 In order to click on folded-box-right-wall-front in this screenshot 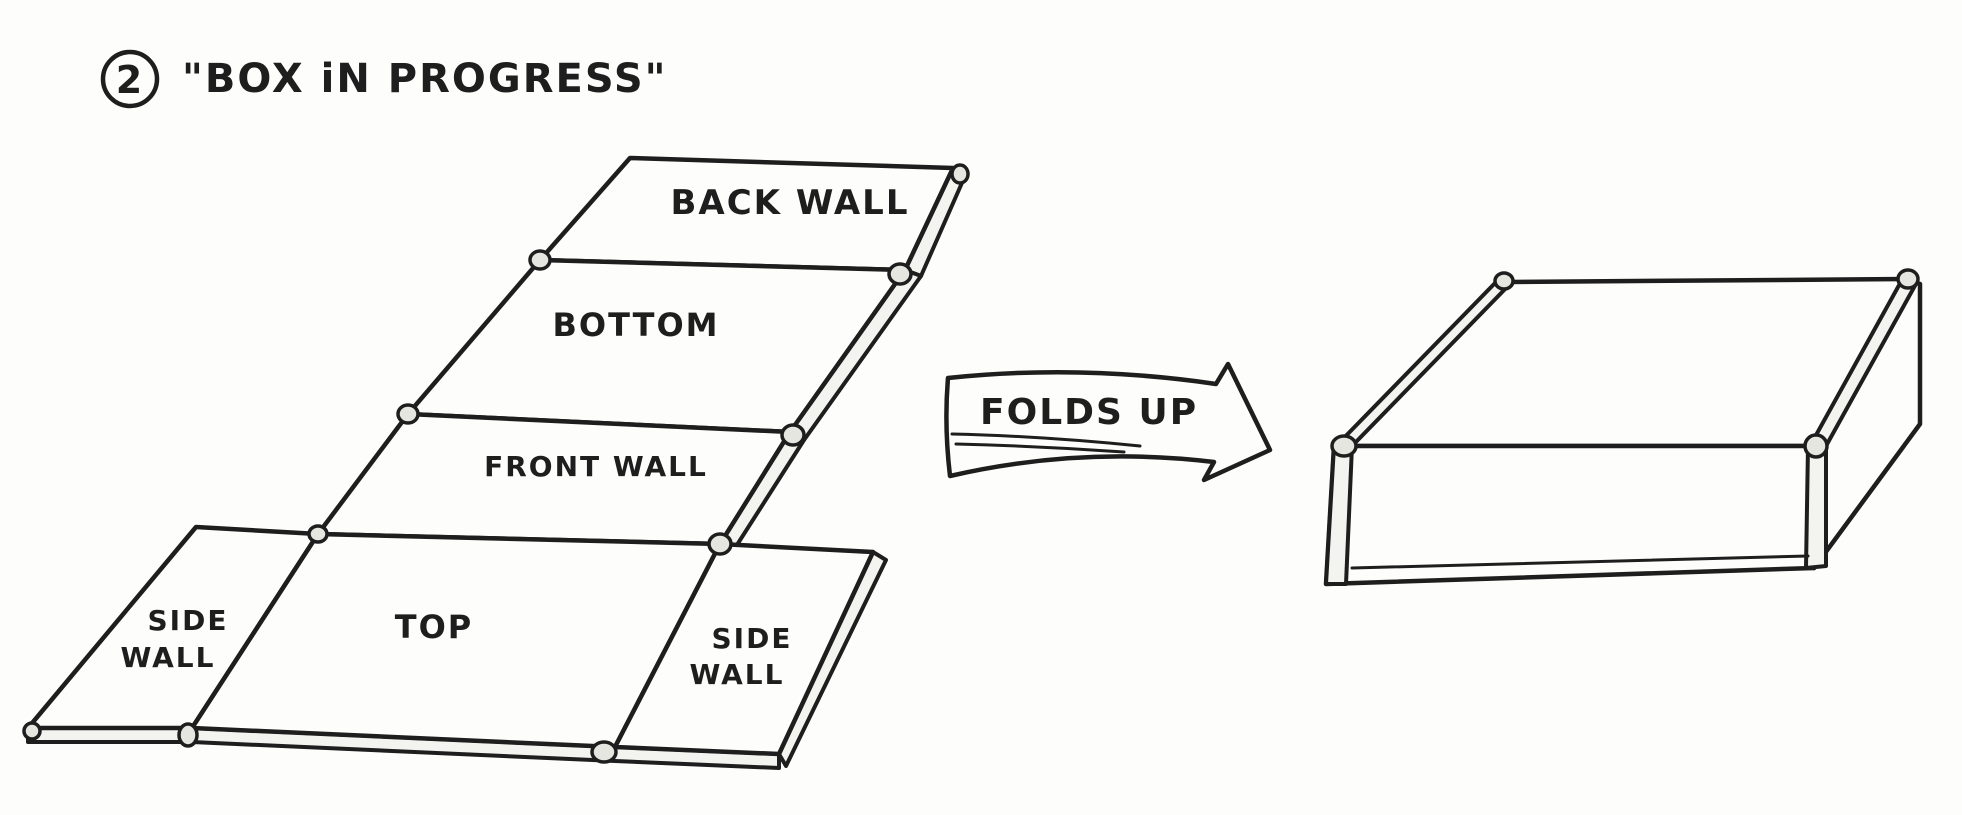, I will do `click(1816, 507)`.